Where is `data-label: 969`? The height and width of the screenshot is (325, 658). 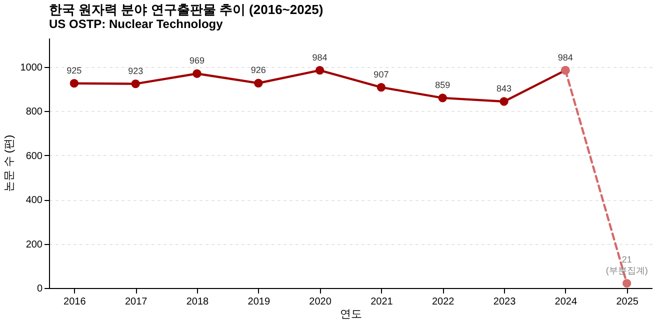
data-label: 969 is located at coordinates (196, 61).